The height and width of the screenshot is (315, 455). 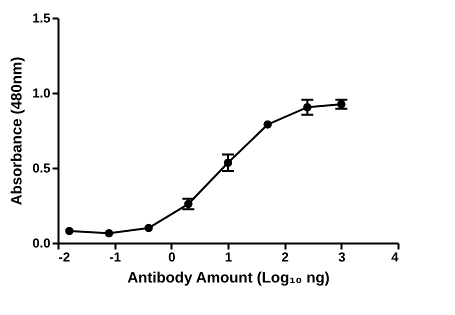 What do you see at coordinates (115, 257) in the screenshot?
I see `x-tick-label: -1` at bounding box center [115, 257].